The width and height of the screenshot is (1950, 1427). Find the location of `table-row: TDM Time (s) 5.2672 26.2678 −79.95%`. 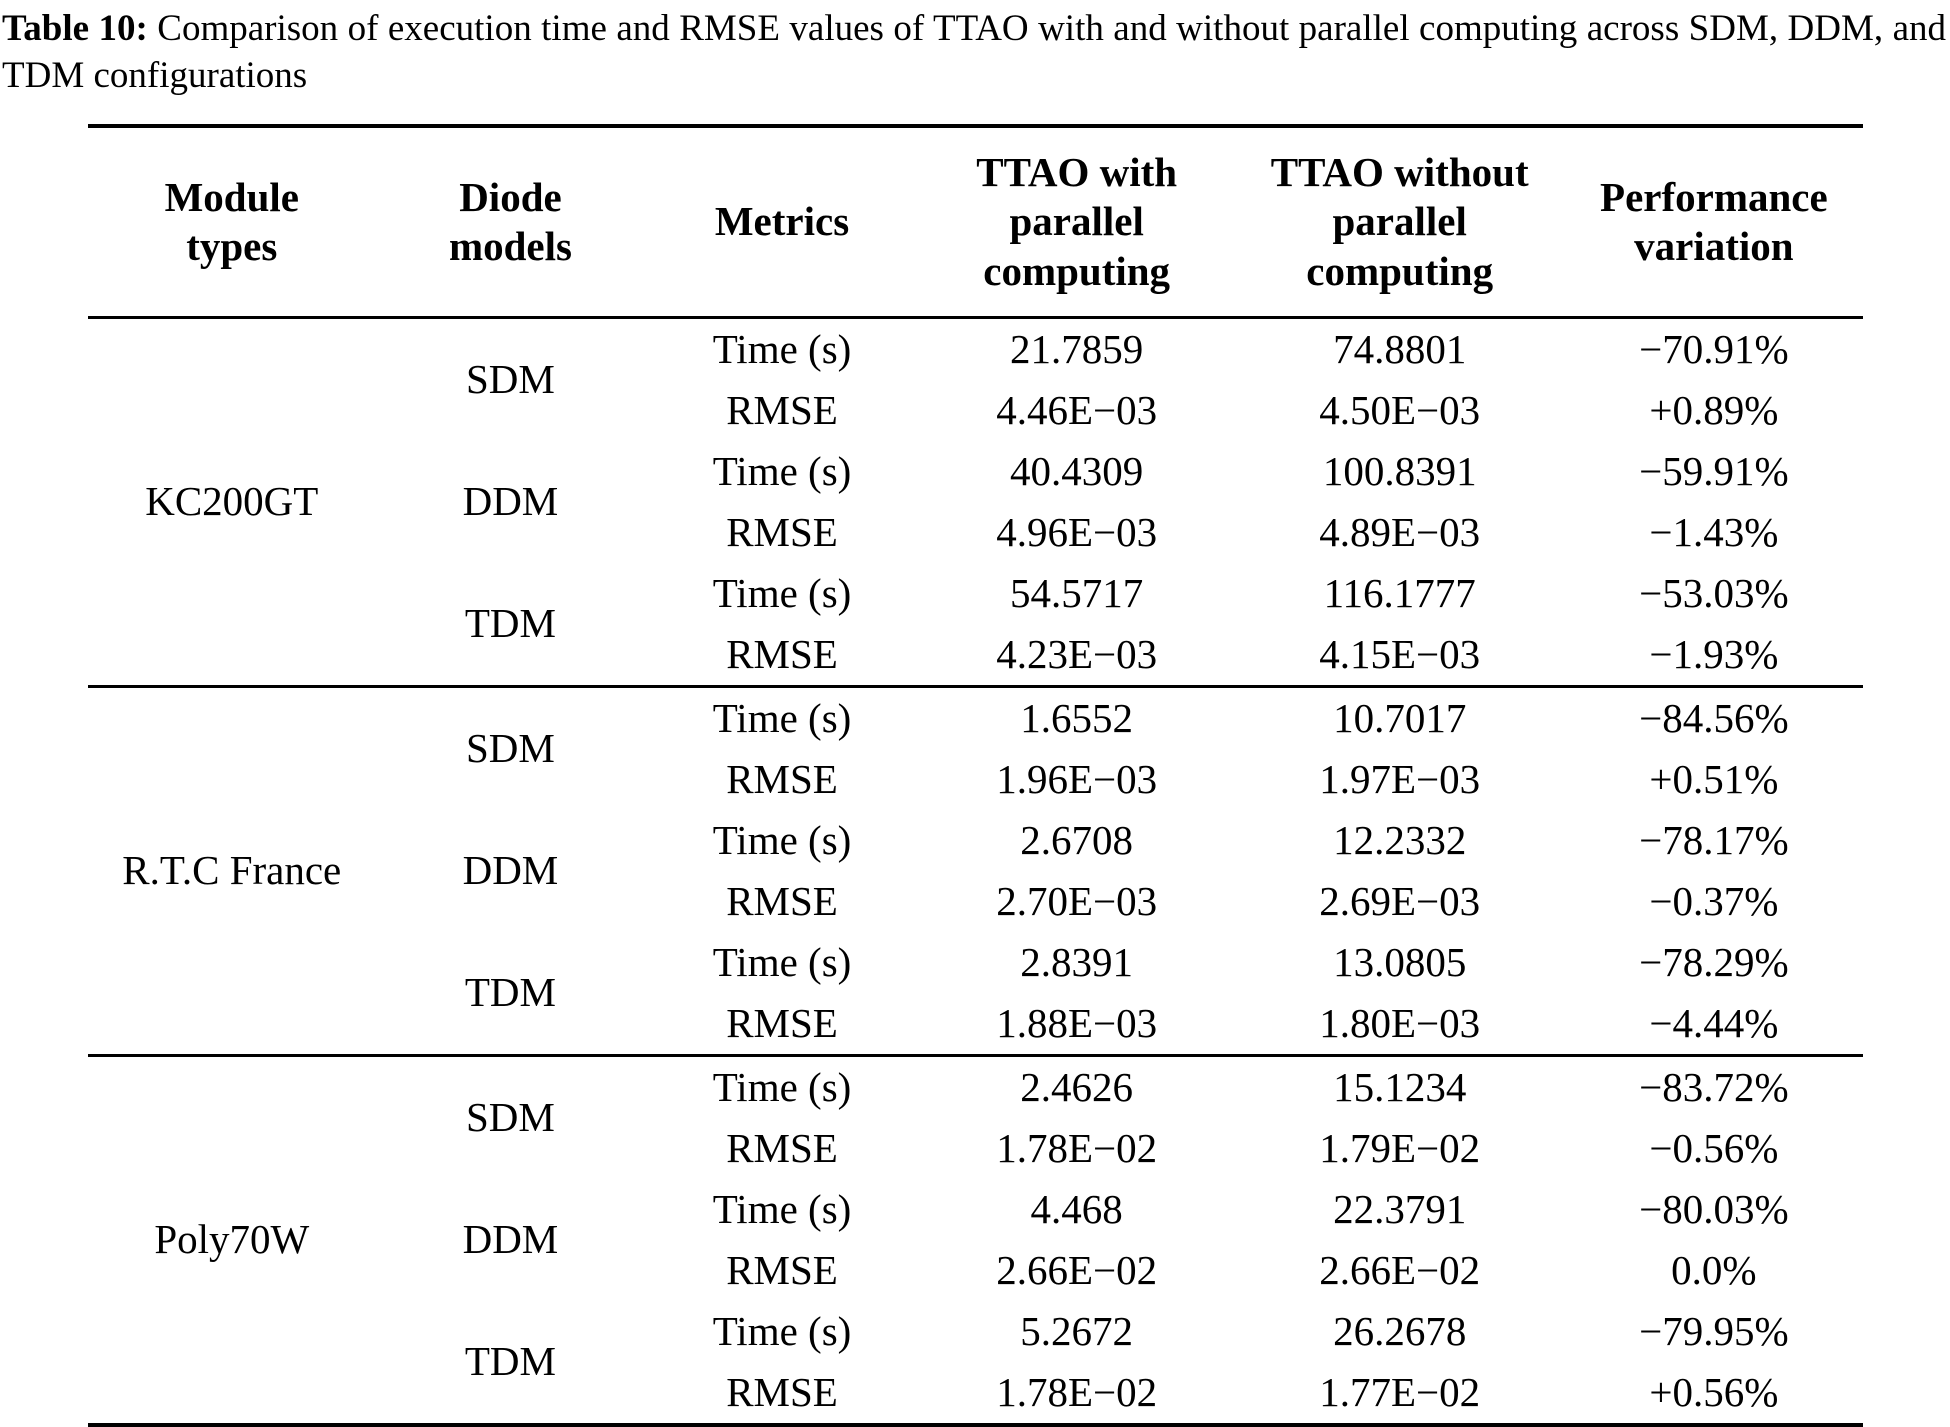

table-row: TDM Time (s) 5.2672 26.2678 −79.95% is located at coordinates (975, 1342).